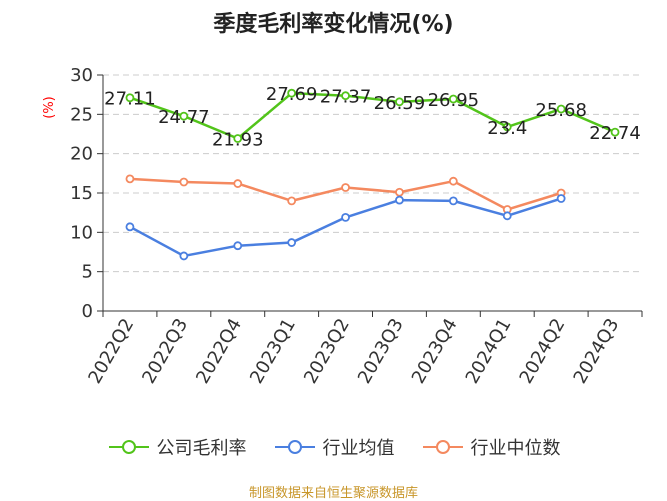 The height and width of the screenshot is (501, 667). Describe the element at coordinates (165, 351) in the screenshot. I see `x-tick-label: 2022Q3` at that location.